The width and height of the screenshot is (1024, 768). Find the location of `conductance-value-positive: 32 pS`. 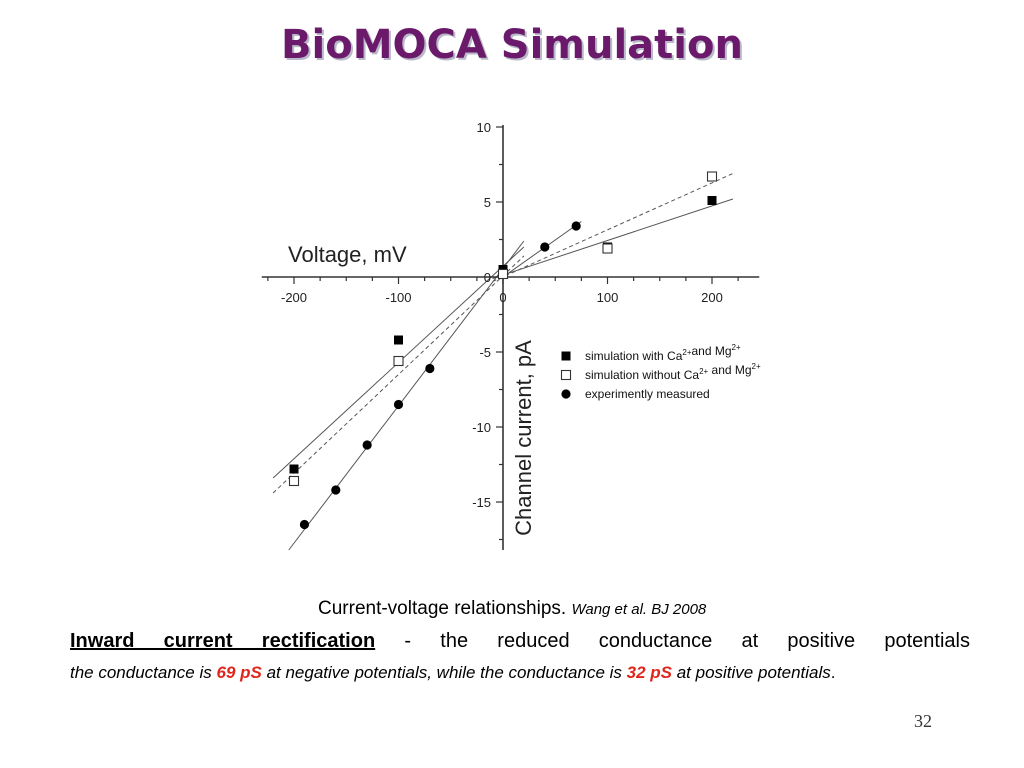

conductance-value-positive: 32 pS is located at coordinates (649, 672).